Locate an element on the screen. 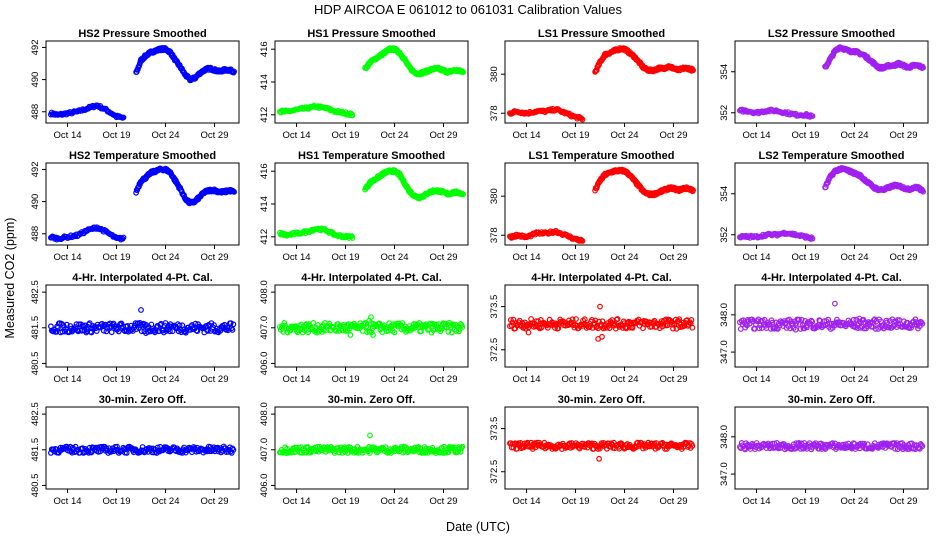 This screenshot has height=540, width=936. y-tick-label: 380 is located at coordinates (494, 196).